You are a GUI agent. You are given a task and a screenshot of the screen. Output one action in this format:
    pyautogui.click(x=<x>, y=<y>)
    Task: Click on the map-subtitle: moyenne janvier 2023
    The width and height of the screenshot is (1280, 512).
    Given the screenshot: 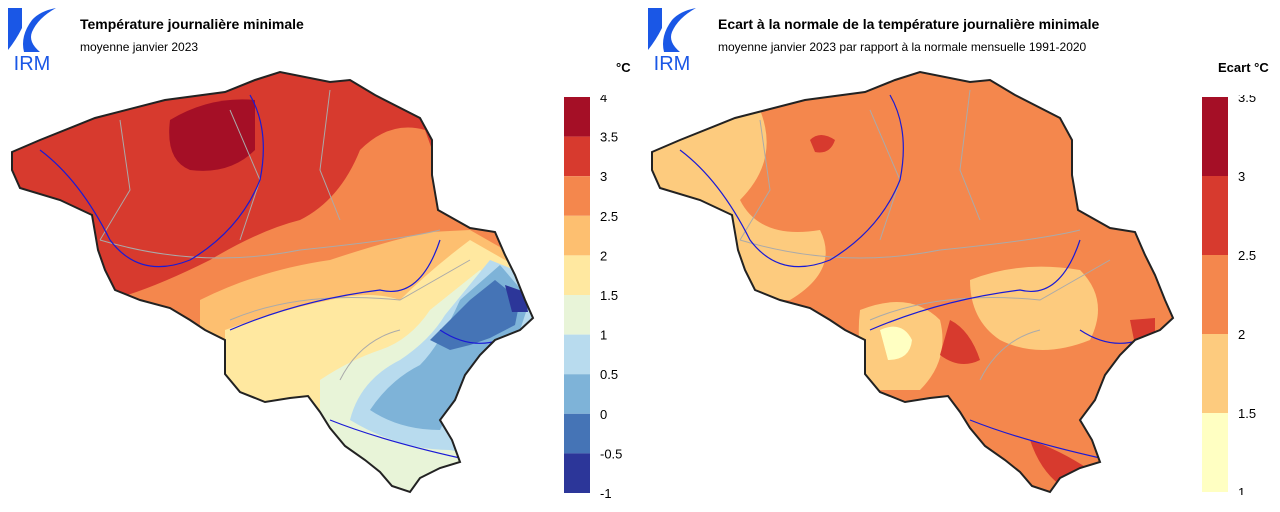 What is the action you would take?
    pyautogui.click(x=139, y=47)
    